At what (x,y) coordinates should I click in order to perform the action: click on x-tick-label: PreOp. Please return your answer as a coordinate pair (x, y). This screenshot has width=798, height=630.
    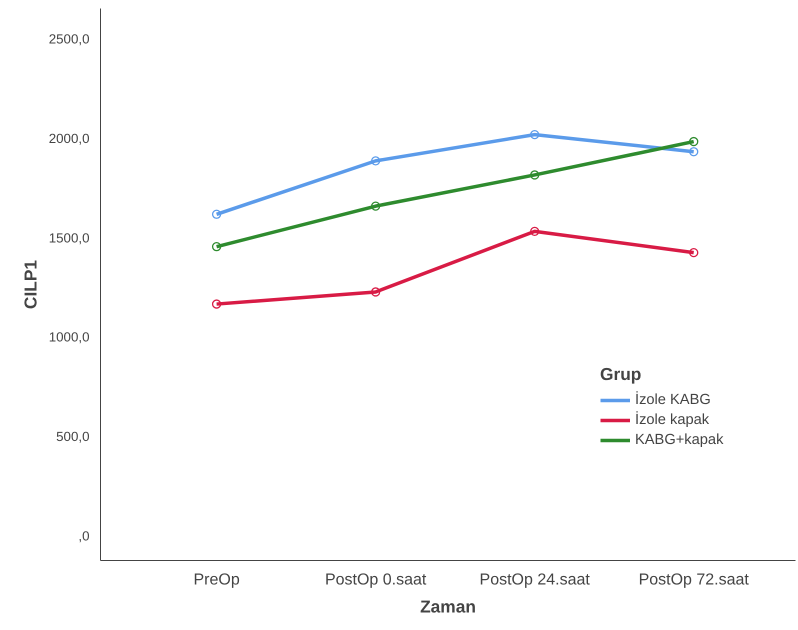
    Looking at the image, I should click on (216, 580).